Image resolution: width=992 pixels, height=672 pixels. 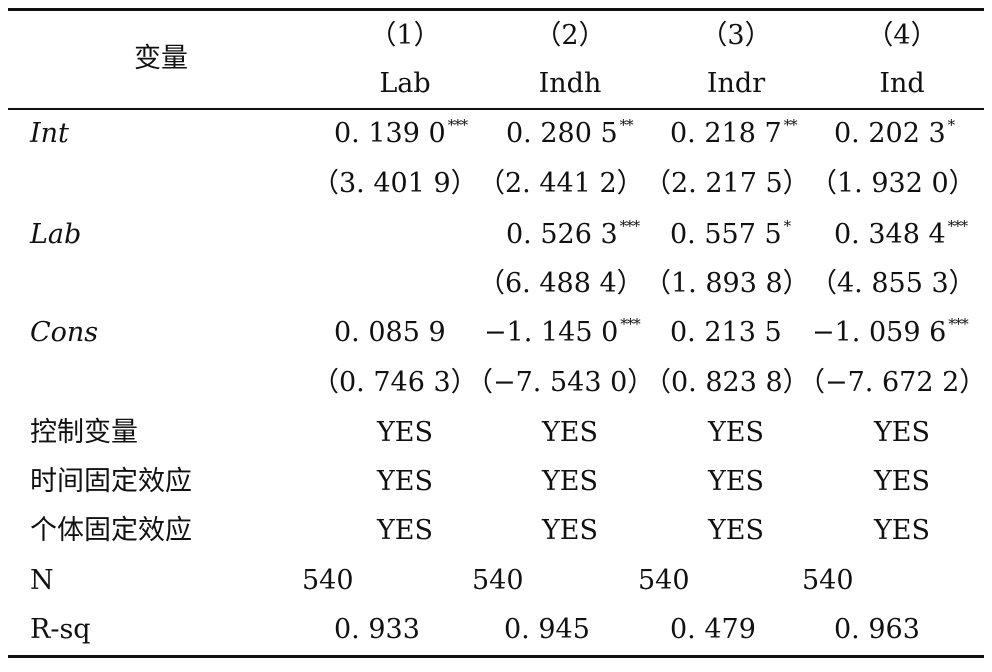 What do you see at coordinates (42, 580) in the screenshot?
I see `row-label-n: N` at bounding box center [42, 580].